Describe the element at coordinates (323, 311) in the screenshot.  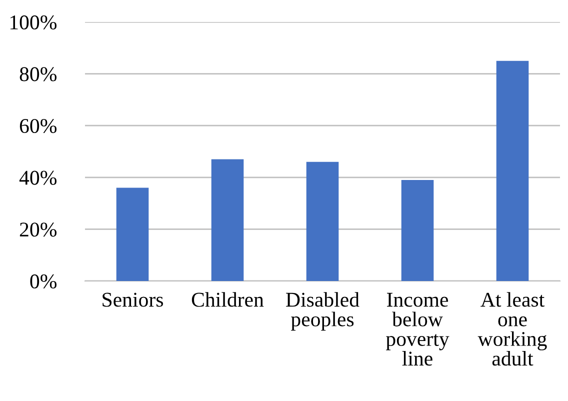
I see `x-tick-label: Disabled peoples` at that location.